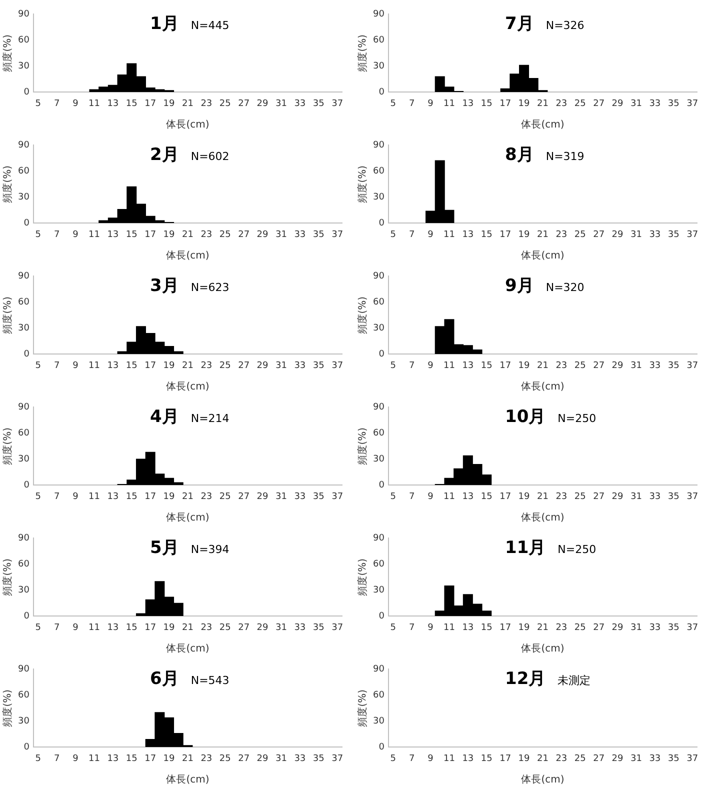 This screenshot has height=806, width=710. What do you see at coordinates (519, 24) in the screenshot?
I see `chart-title: 7月` at bounding box center [519, 24].